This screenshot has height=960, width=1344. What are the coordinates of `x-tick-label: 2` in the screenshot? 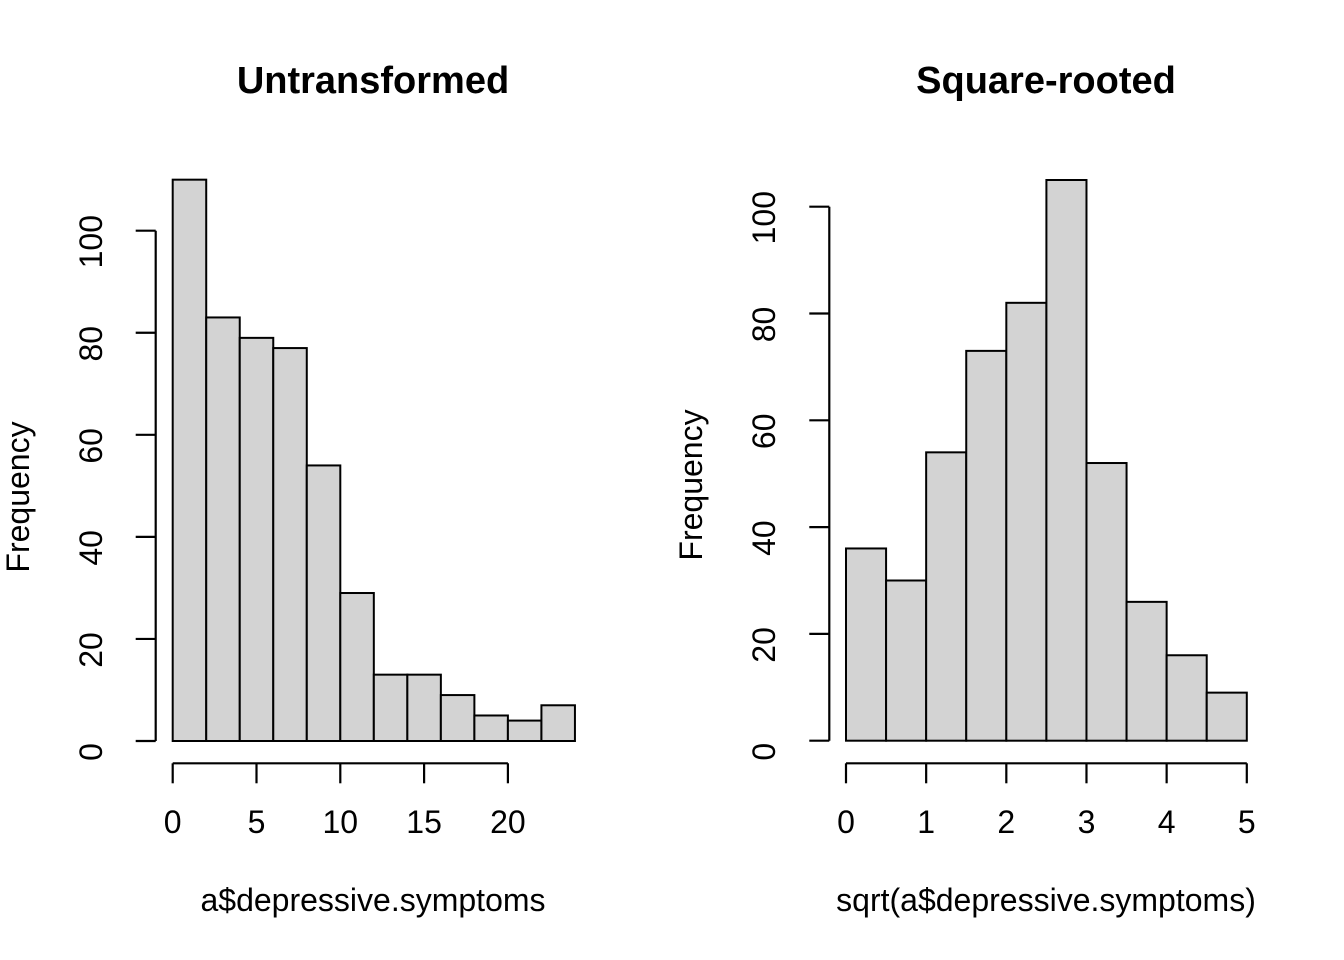 It's located at (1006, 822).